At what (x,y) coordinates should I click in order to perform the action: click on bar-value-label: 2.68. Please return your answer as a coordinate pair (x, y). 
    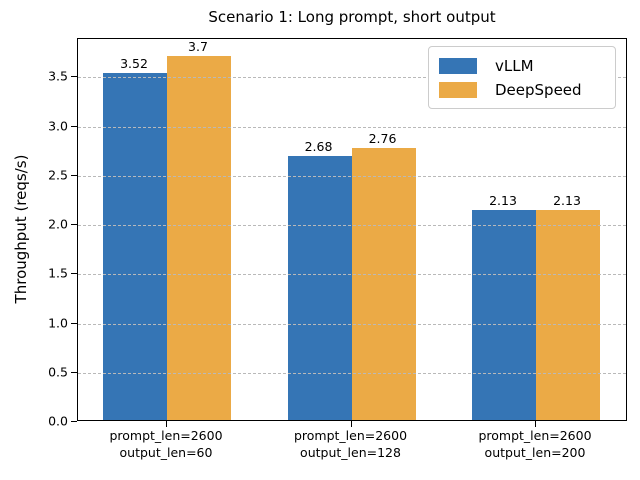
    Looking at the image, I should click on (318, 147).